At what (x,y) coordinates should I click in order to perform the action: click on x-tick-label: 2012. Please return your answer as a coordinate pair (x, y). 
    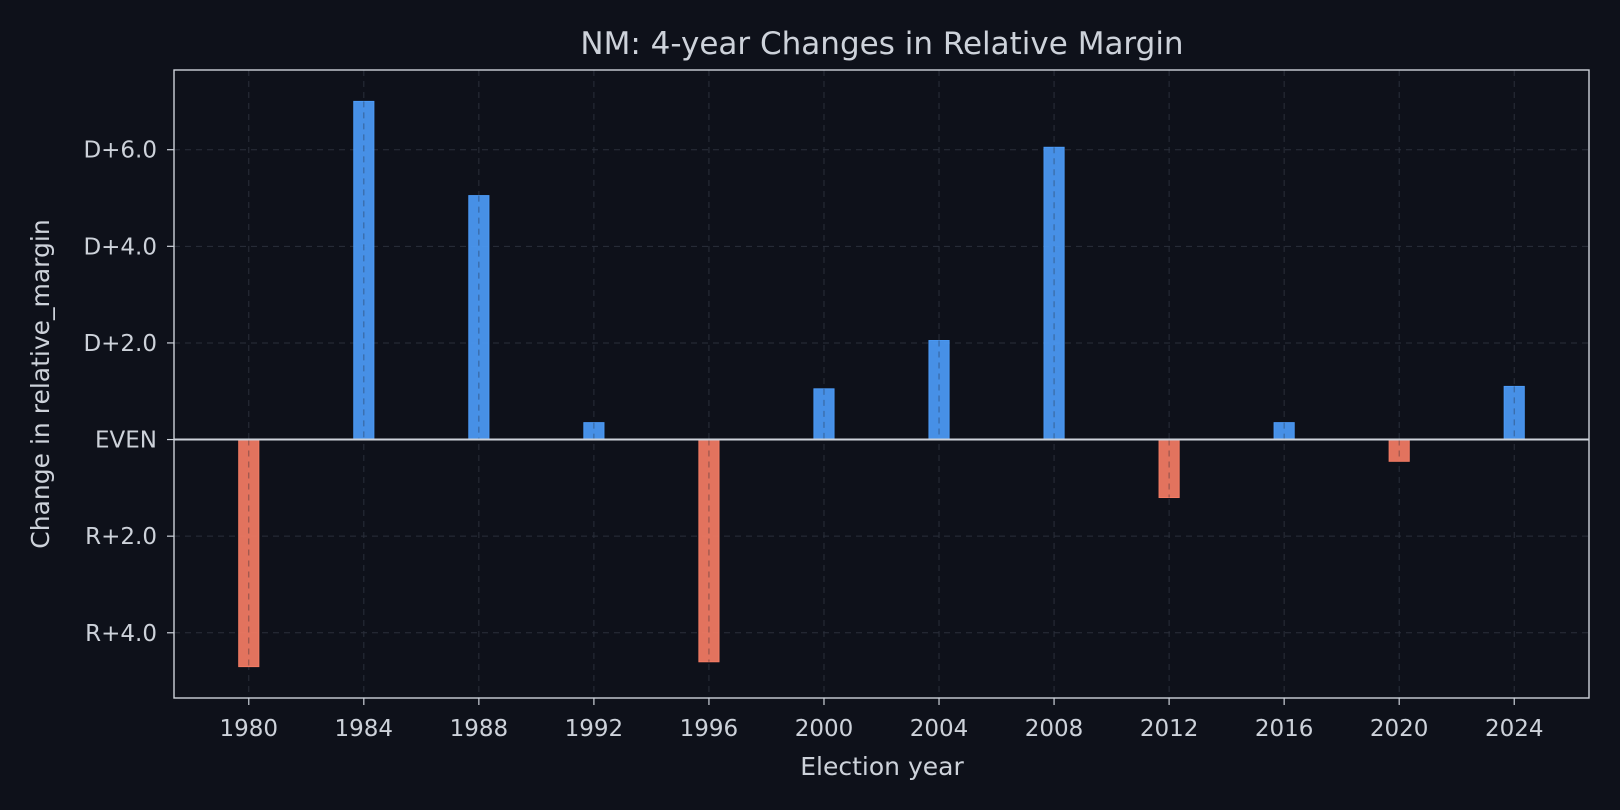
    Looking at the image, I should click on (1169, 729).